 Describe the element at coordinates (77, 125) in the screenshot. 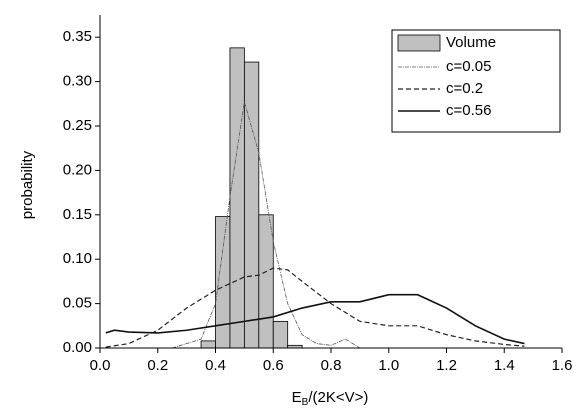

I see `y-tick-label: 0.25` at that location.